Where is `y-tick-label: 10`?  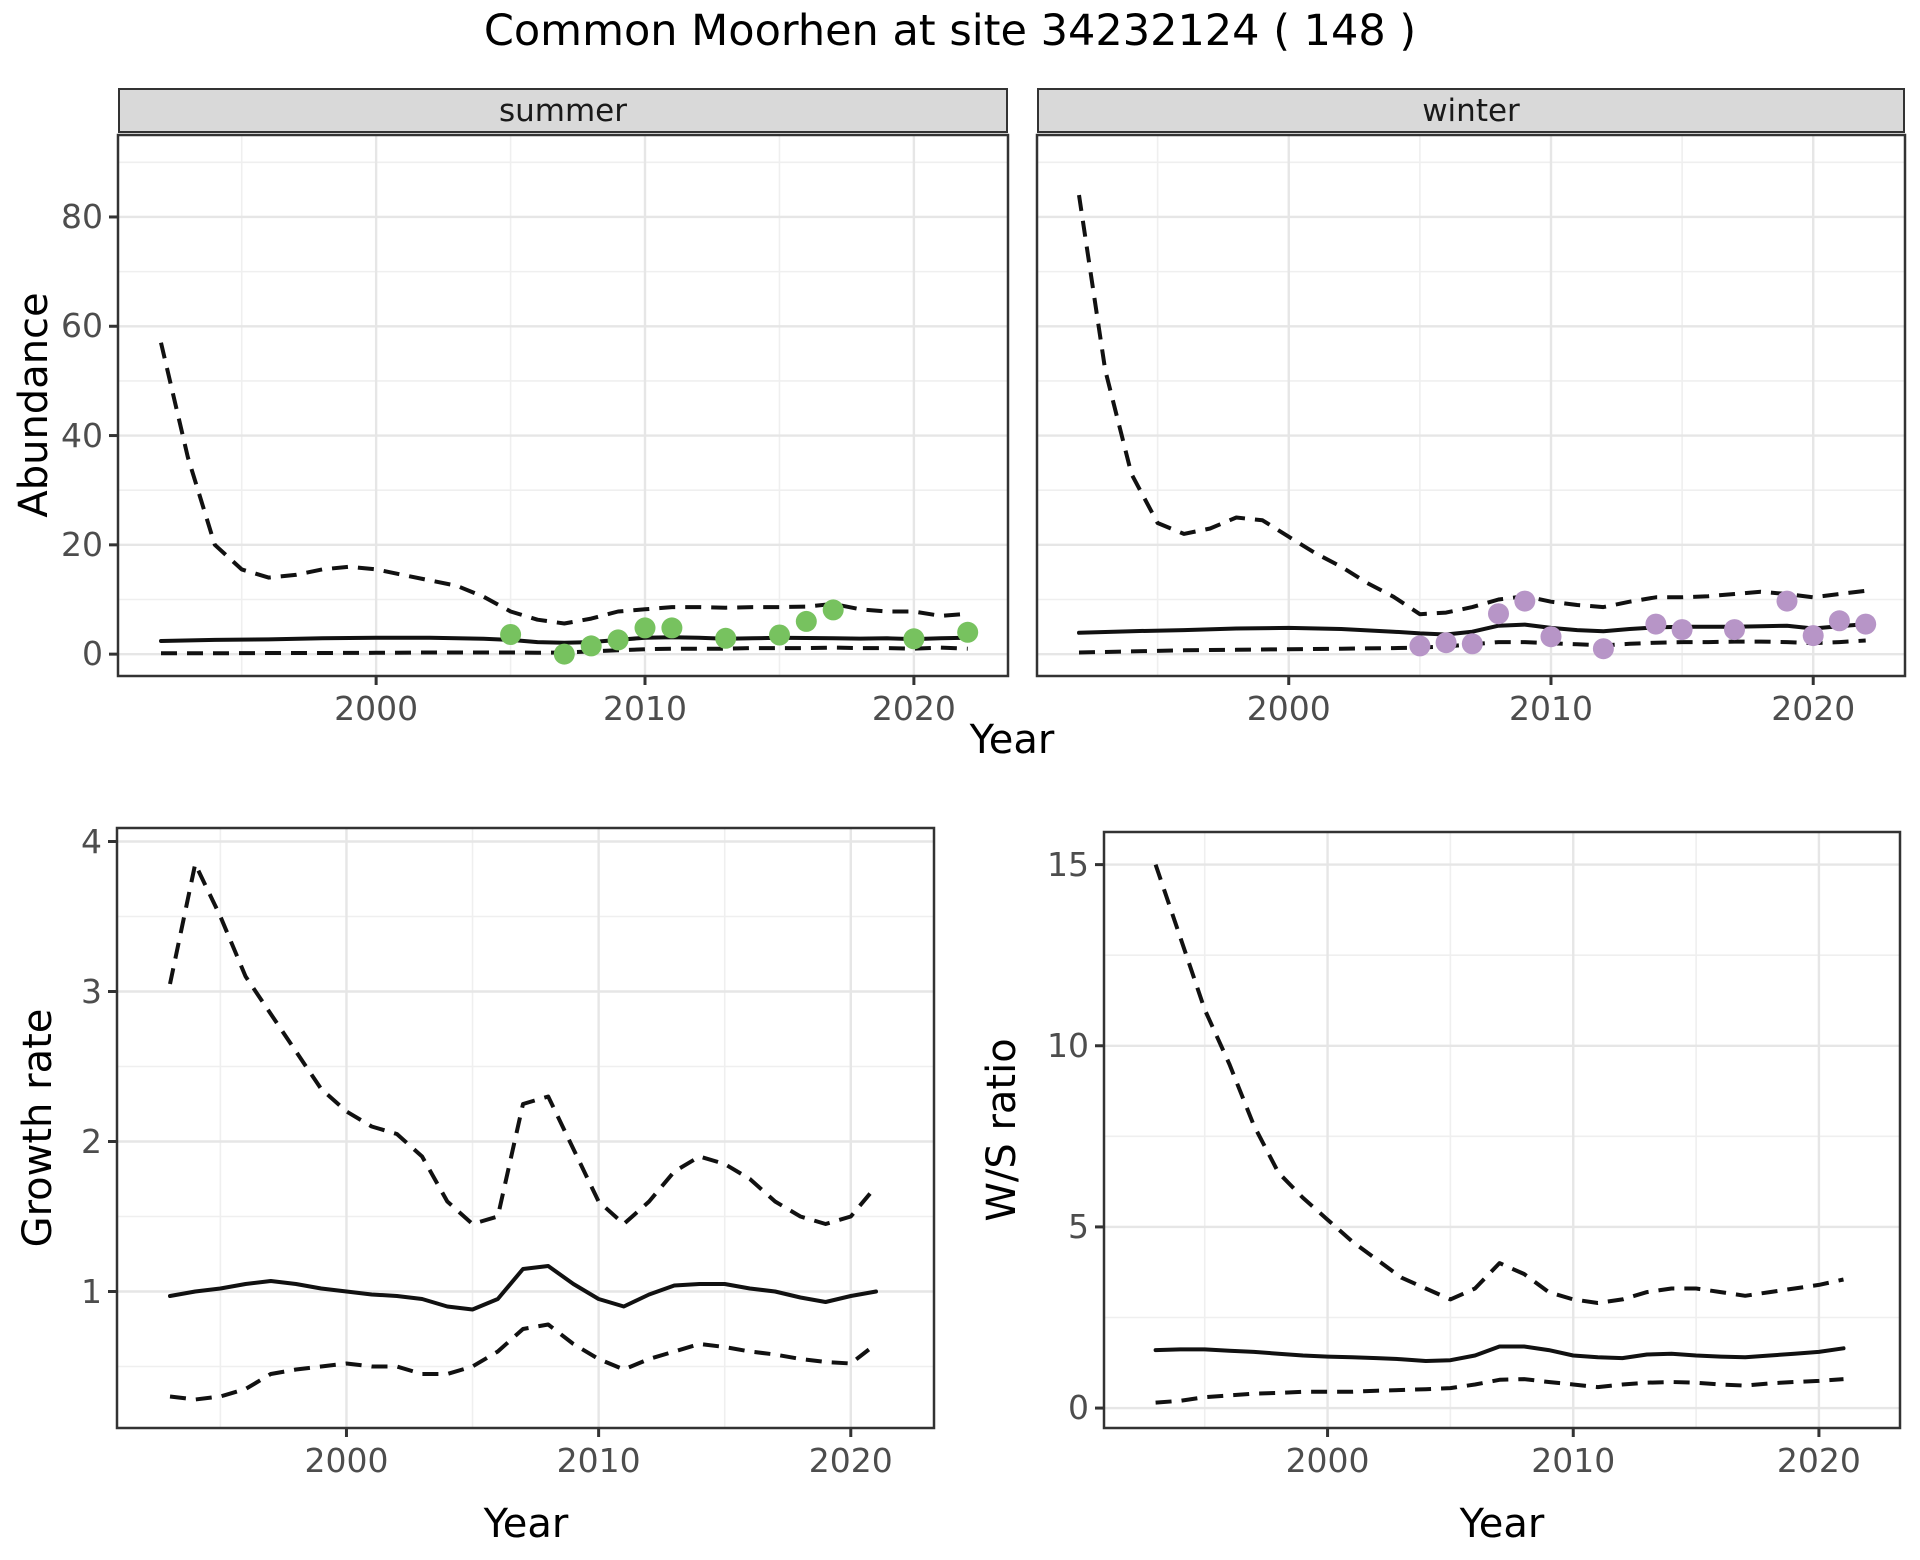 y-tick-label: 10 is located at coordinates (1068, 1045).